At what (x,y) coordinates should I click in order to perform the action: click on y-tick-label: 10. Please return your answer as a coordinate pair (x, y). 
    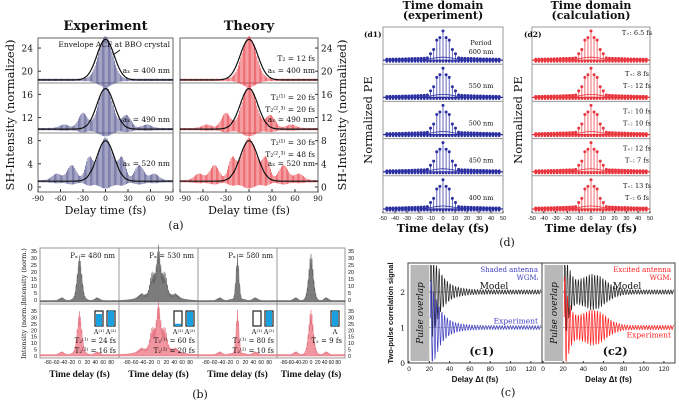
    Looking at the image, I should click on (34, 344).